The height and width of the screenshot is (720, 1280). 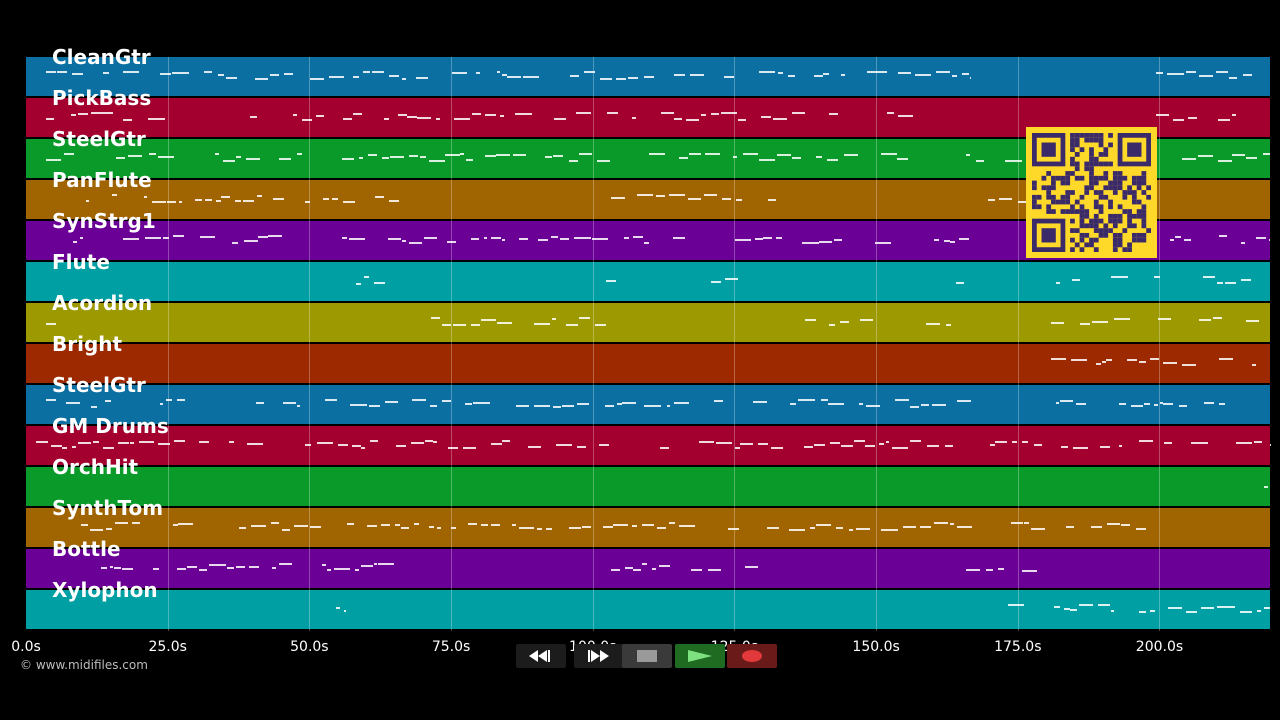 What do you see at coordinates (752, 656) in the screenshot?
I see `record-button` at bounding box center [752, 656].